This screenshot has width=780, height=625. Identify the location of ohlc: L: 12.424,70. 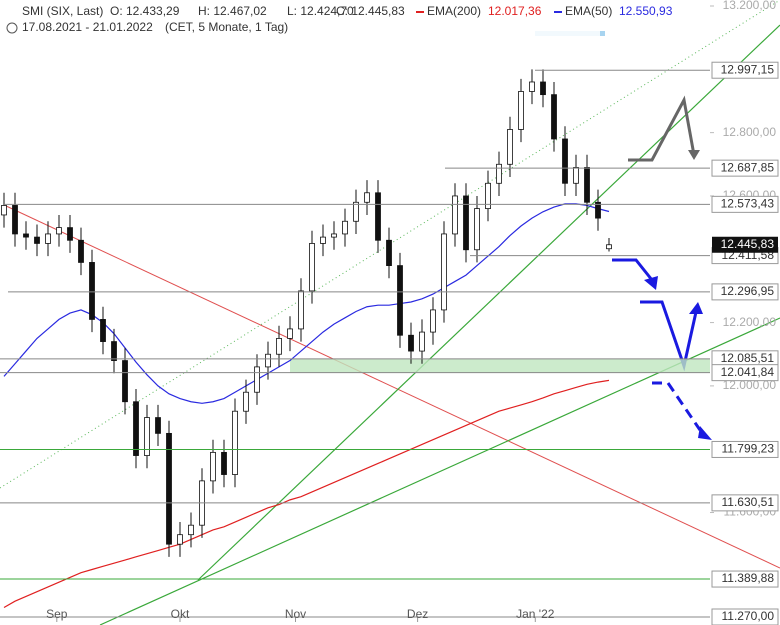
(320, 11).